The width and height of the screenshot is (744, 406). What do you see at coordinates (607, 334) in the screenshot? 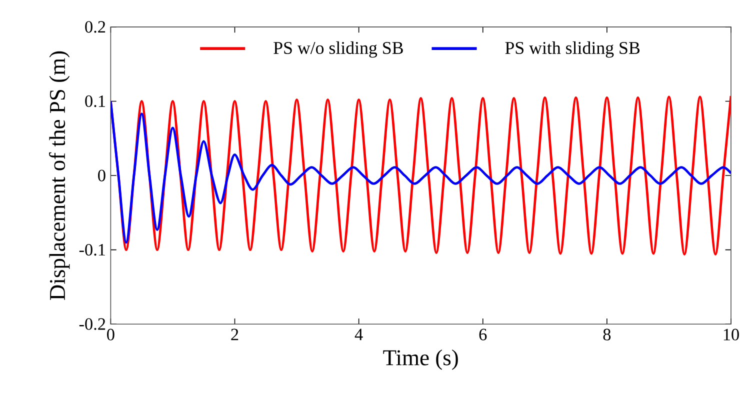
I see `x-tick-label: 8` at bounding box center [607, 334].